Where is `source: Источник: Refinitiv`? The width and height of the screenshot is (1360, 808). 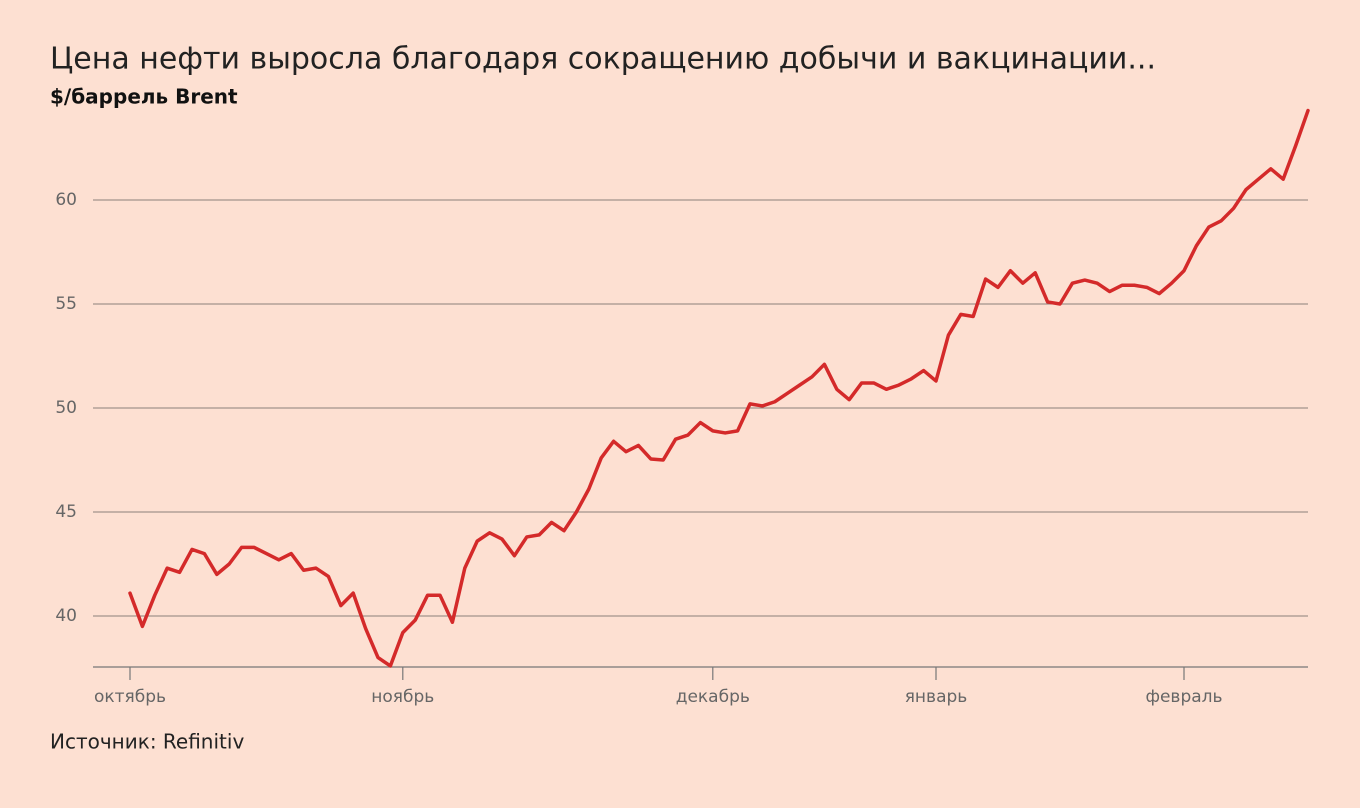 source: Источник: Refinitiv is located at coordinates (147, 742).